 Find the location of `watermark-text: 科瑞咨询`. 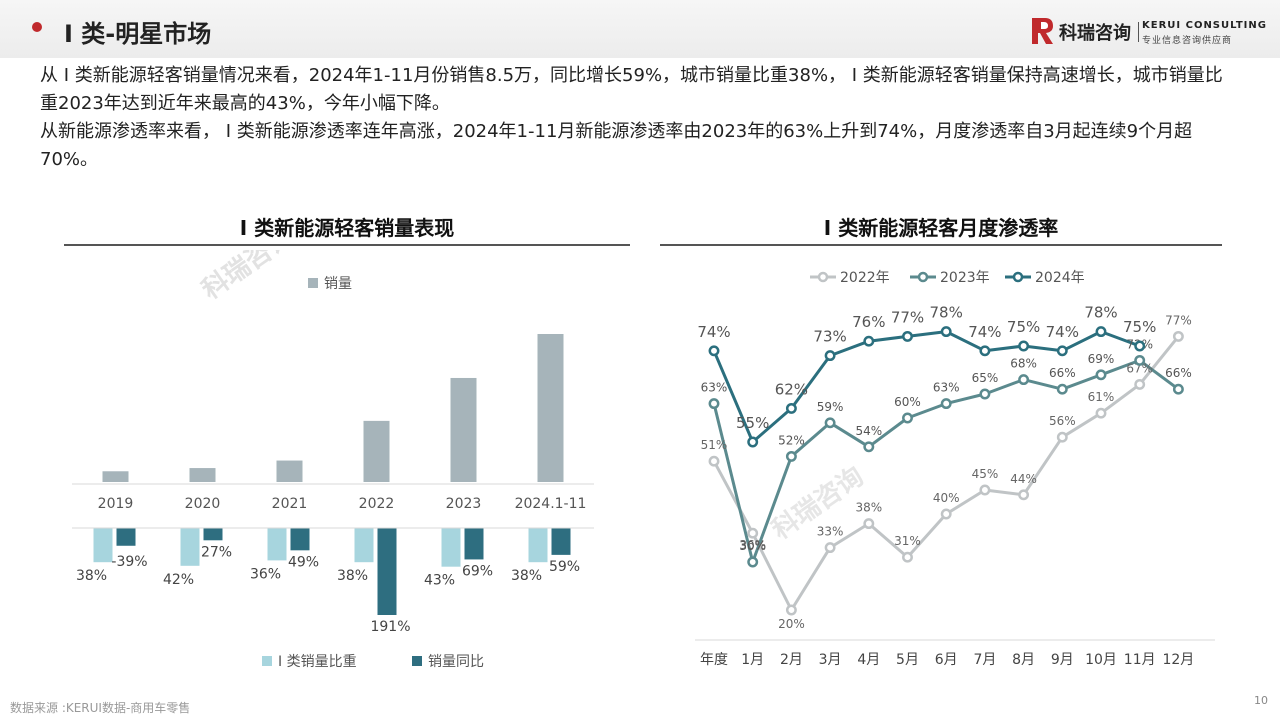

watermark-text: 科瑞咨询 is located at coordinates (247, 278).